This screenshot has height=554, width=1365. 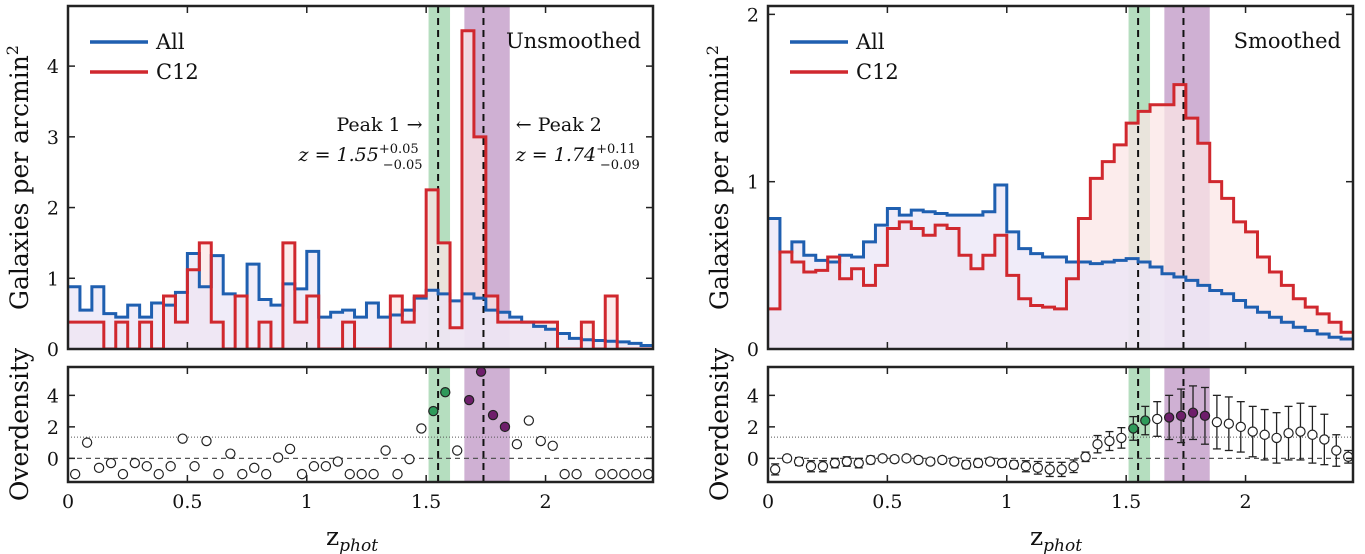 What do you see at coordinates (53, 138) in the screenshot?
I see `y-tick-label: 3` at bounding box center [53, 138].